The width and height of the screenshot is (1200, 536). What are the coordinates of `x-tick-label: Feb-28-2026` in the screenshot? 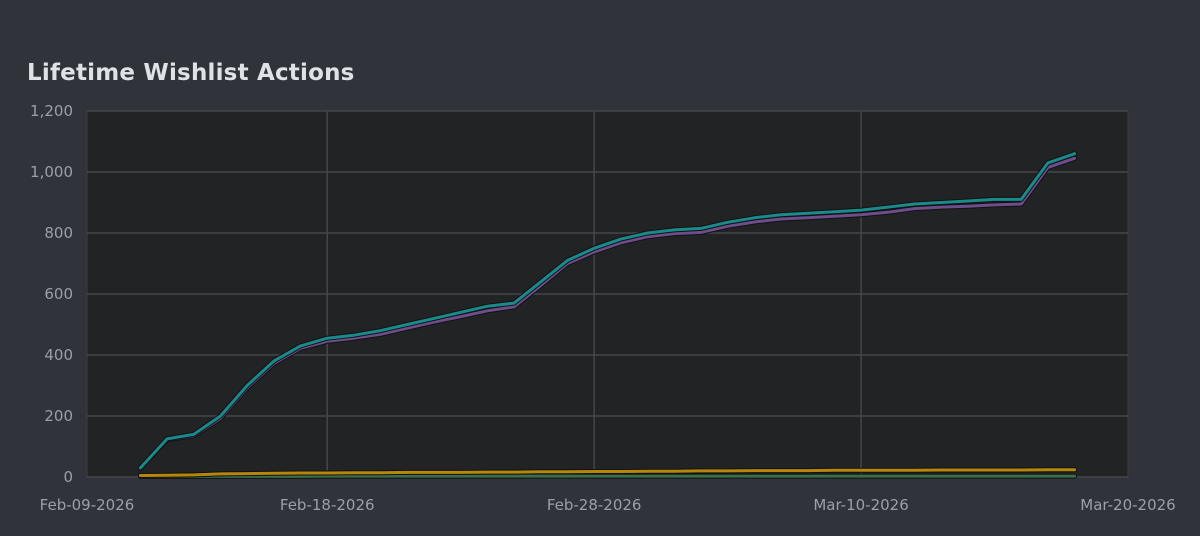 It's located at (594, 505).